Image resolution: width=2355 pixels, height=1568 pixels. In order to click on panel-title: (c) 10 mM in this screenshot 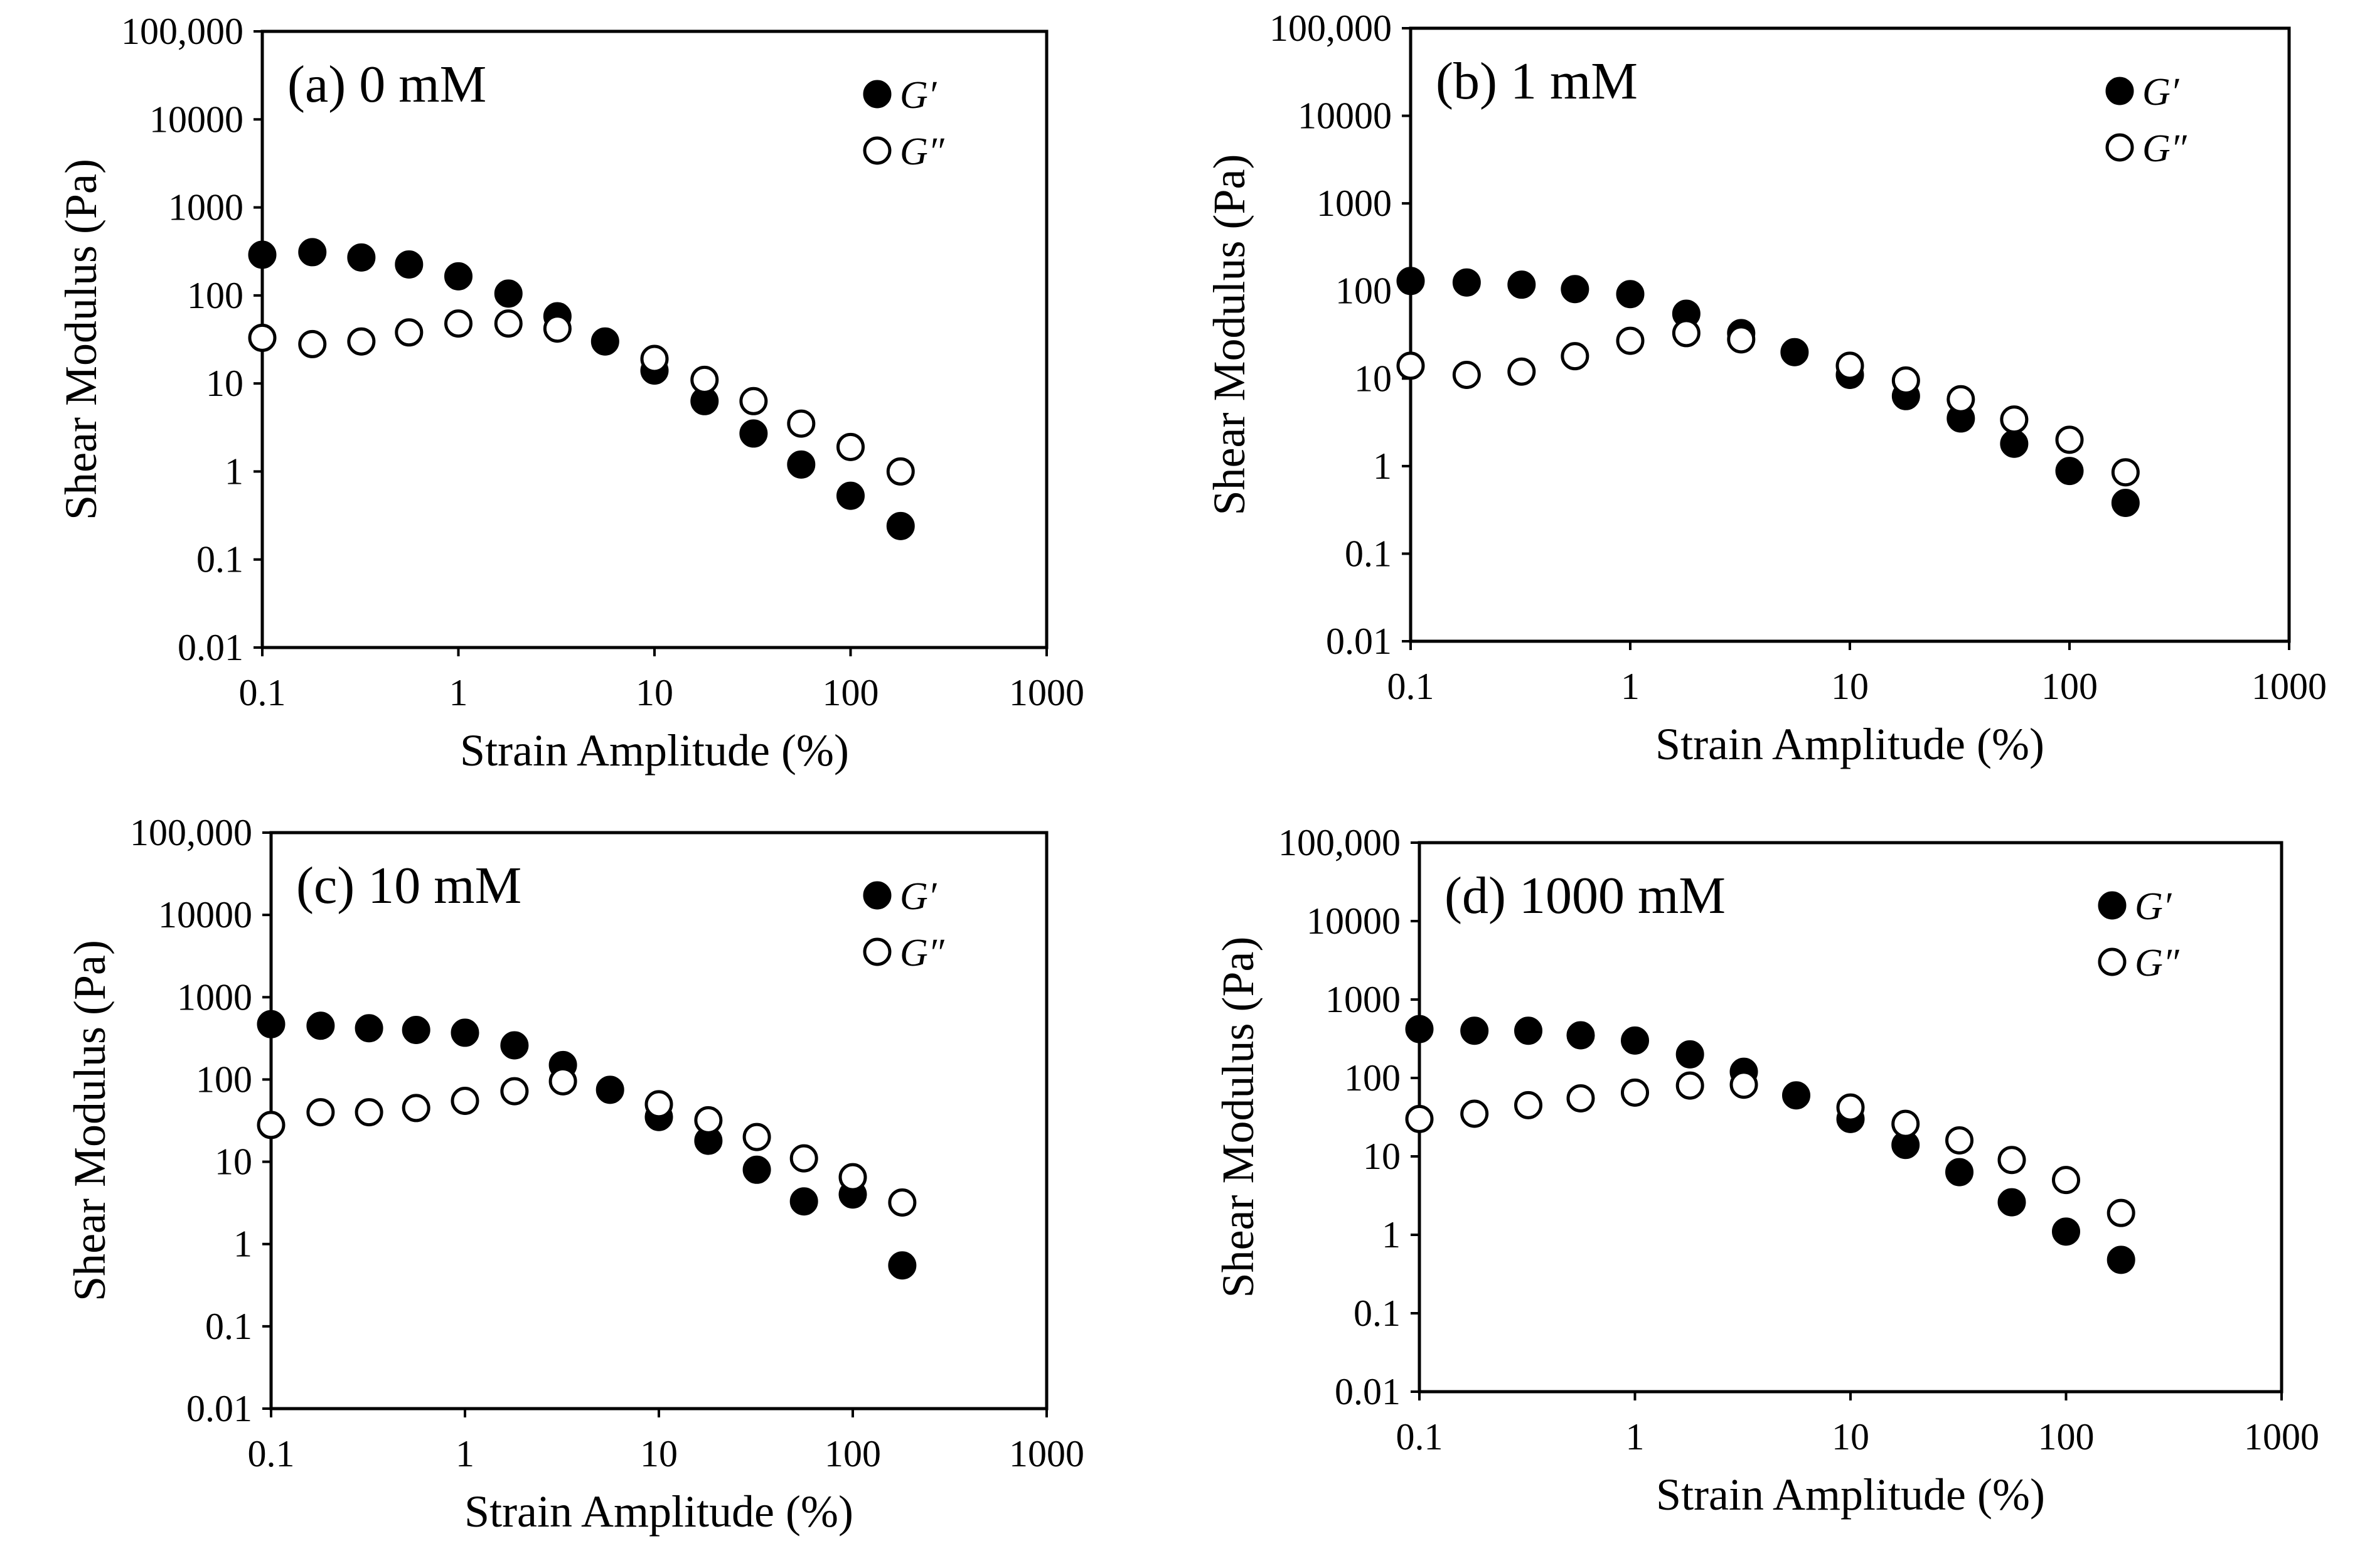, I will do `click(409, 885)`.